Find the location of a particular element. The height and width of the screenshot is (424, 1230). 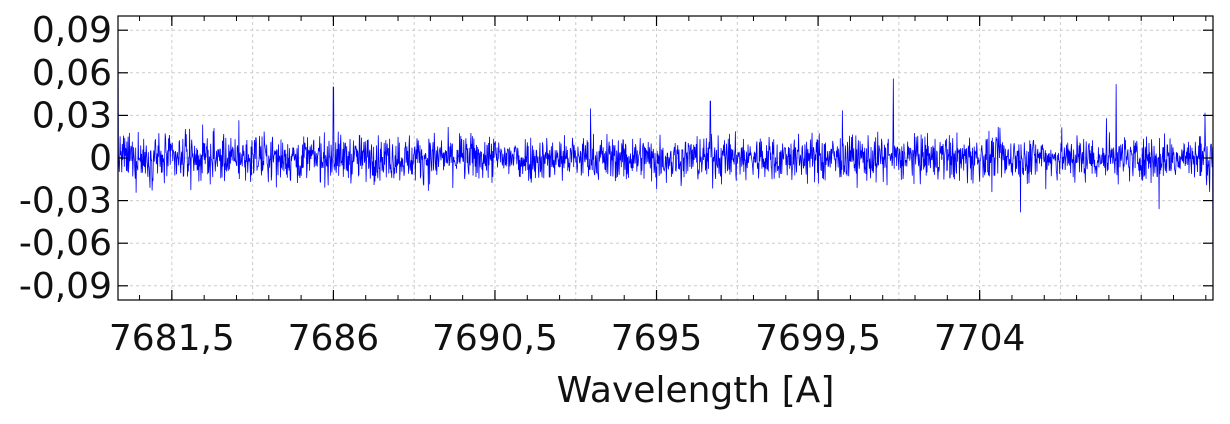

x-axis-title: Wavelength [A] is located at coordinates (696, 390).